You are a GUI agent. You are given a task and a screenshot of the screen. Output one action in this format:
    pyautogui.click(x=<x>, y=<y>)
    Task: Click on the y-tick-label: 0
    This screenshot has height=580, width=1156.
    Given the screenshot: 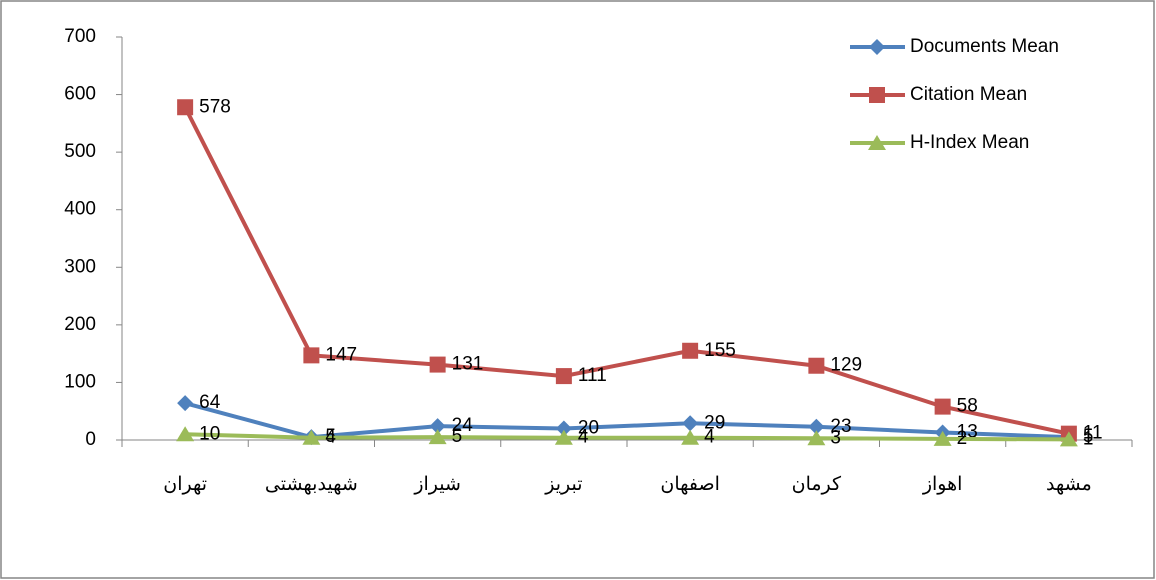 What is the action you would take?
    pyautogui.click(x=90, y=439)
    